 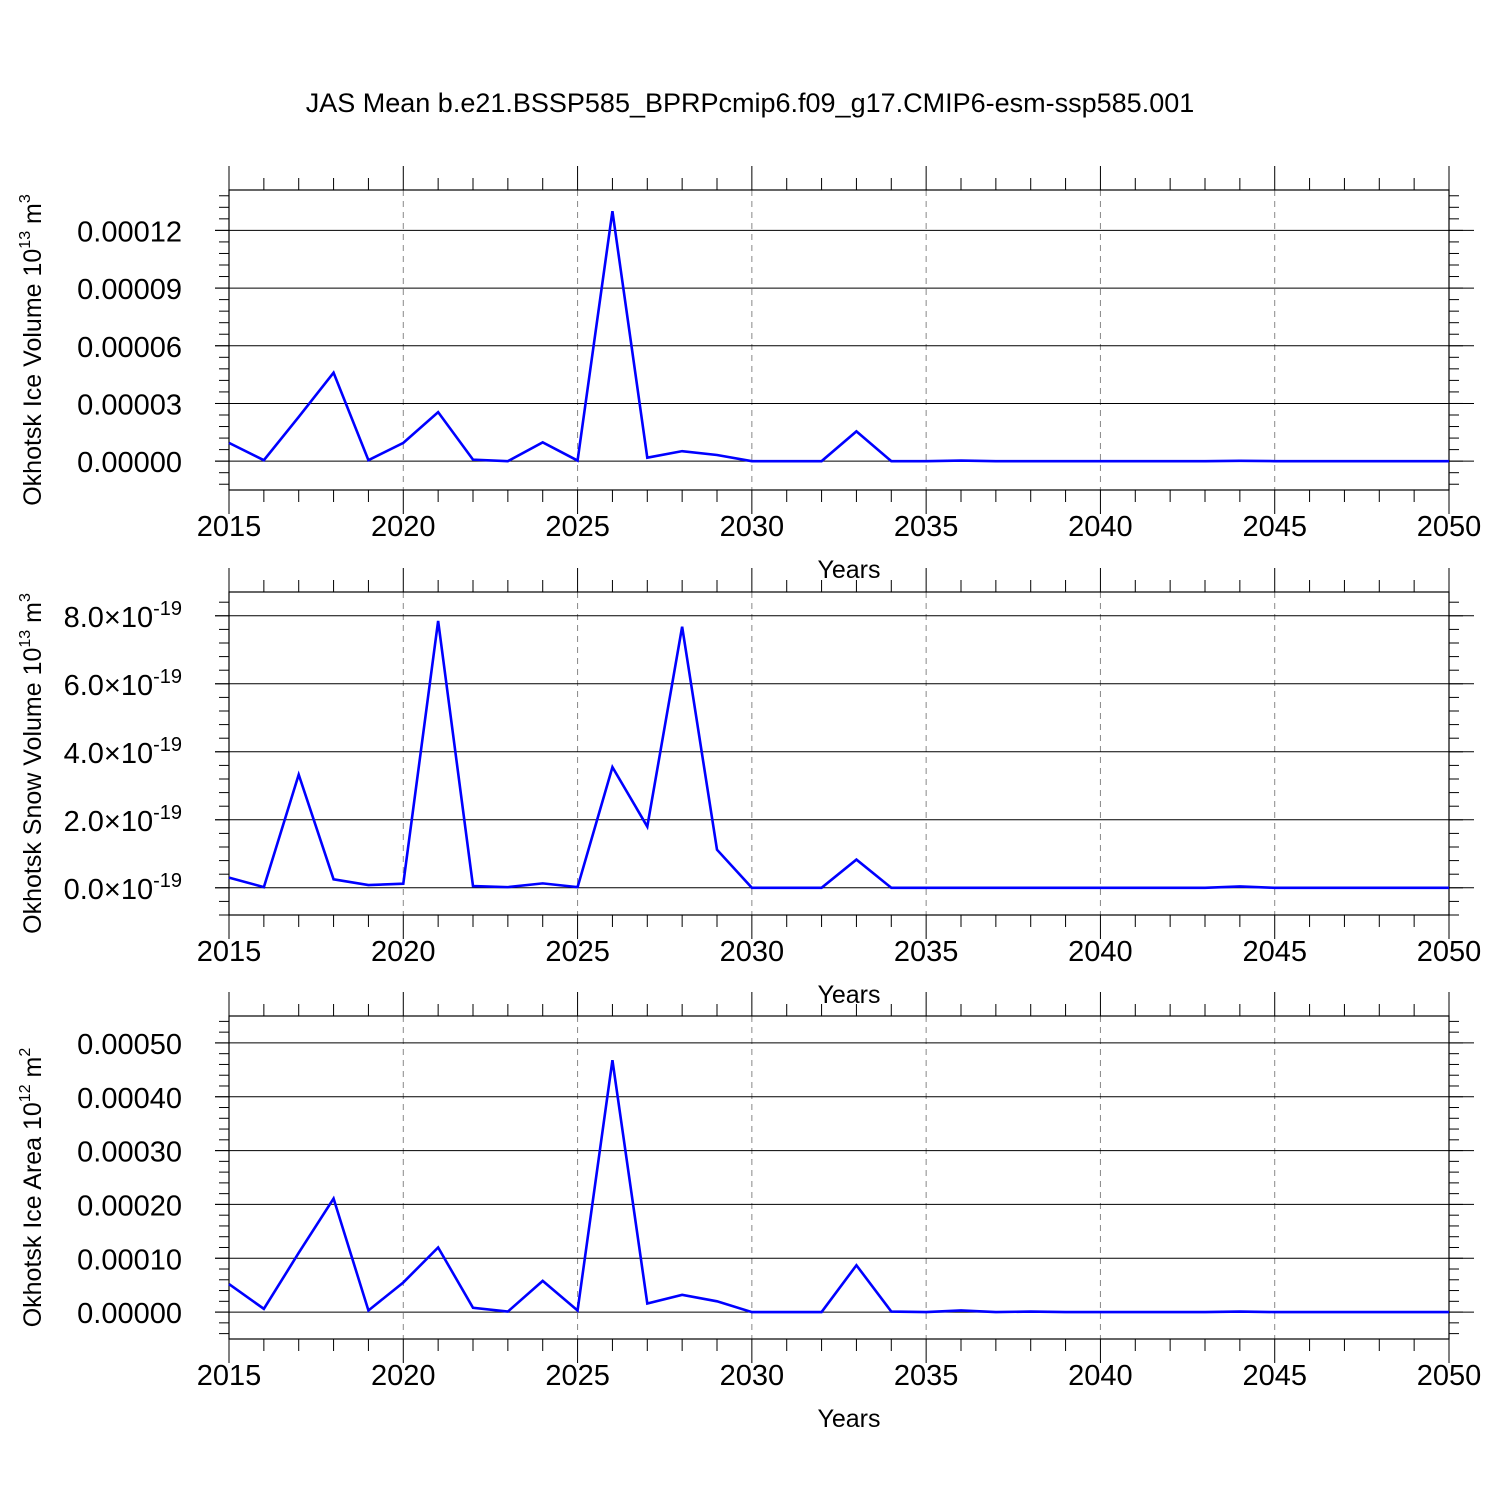 I want to click on y-tick-label: 0.00012, so click(x=129, y=232).